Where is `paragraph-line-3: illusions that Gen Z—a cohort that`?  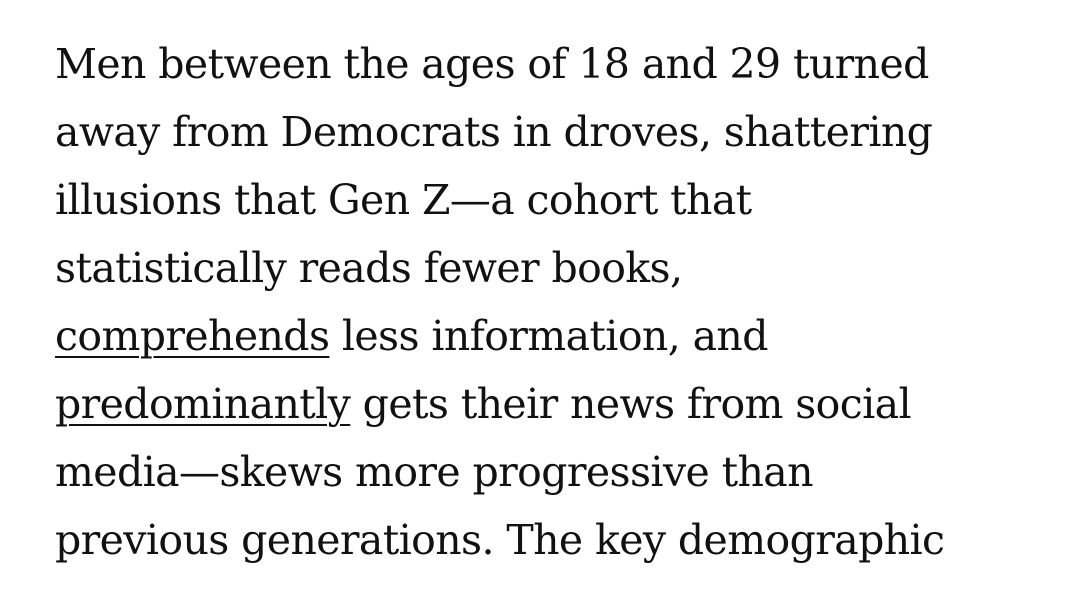 paragraph-line-3: illusions that Gen Z—a cohort that is located at coordinates (403, 200).